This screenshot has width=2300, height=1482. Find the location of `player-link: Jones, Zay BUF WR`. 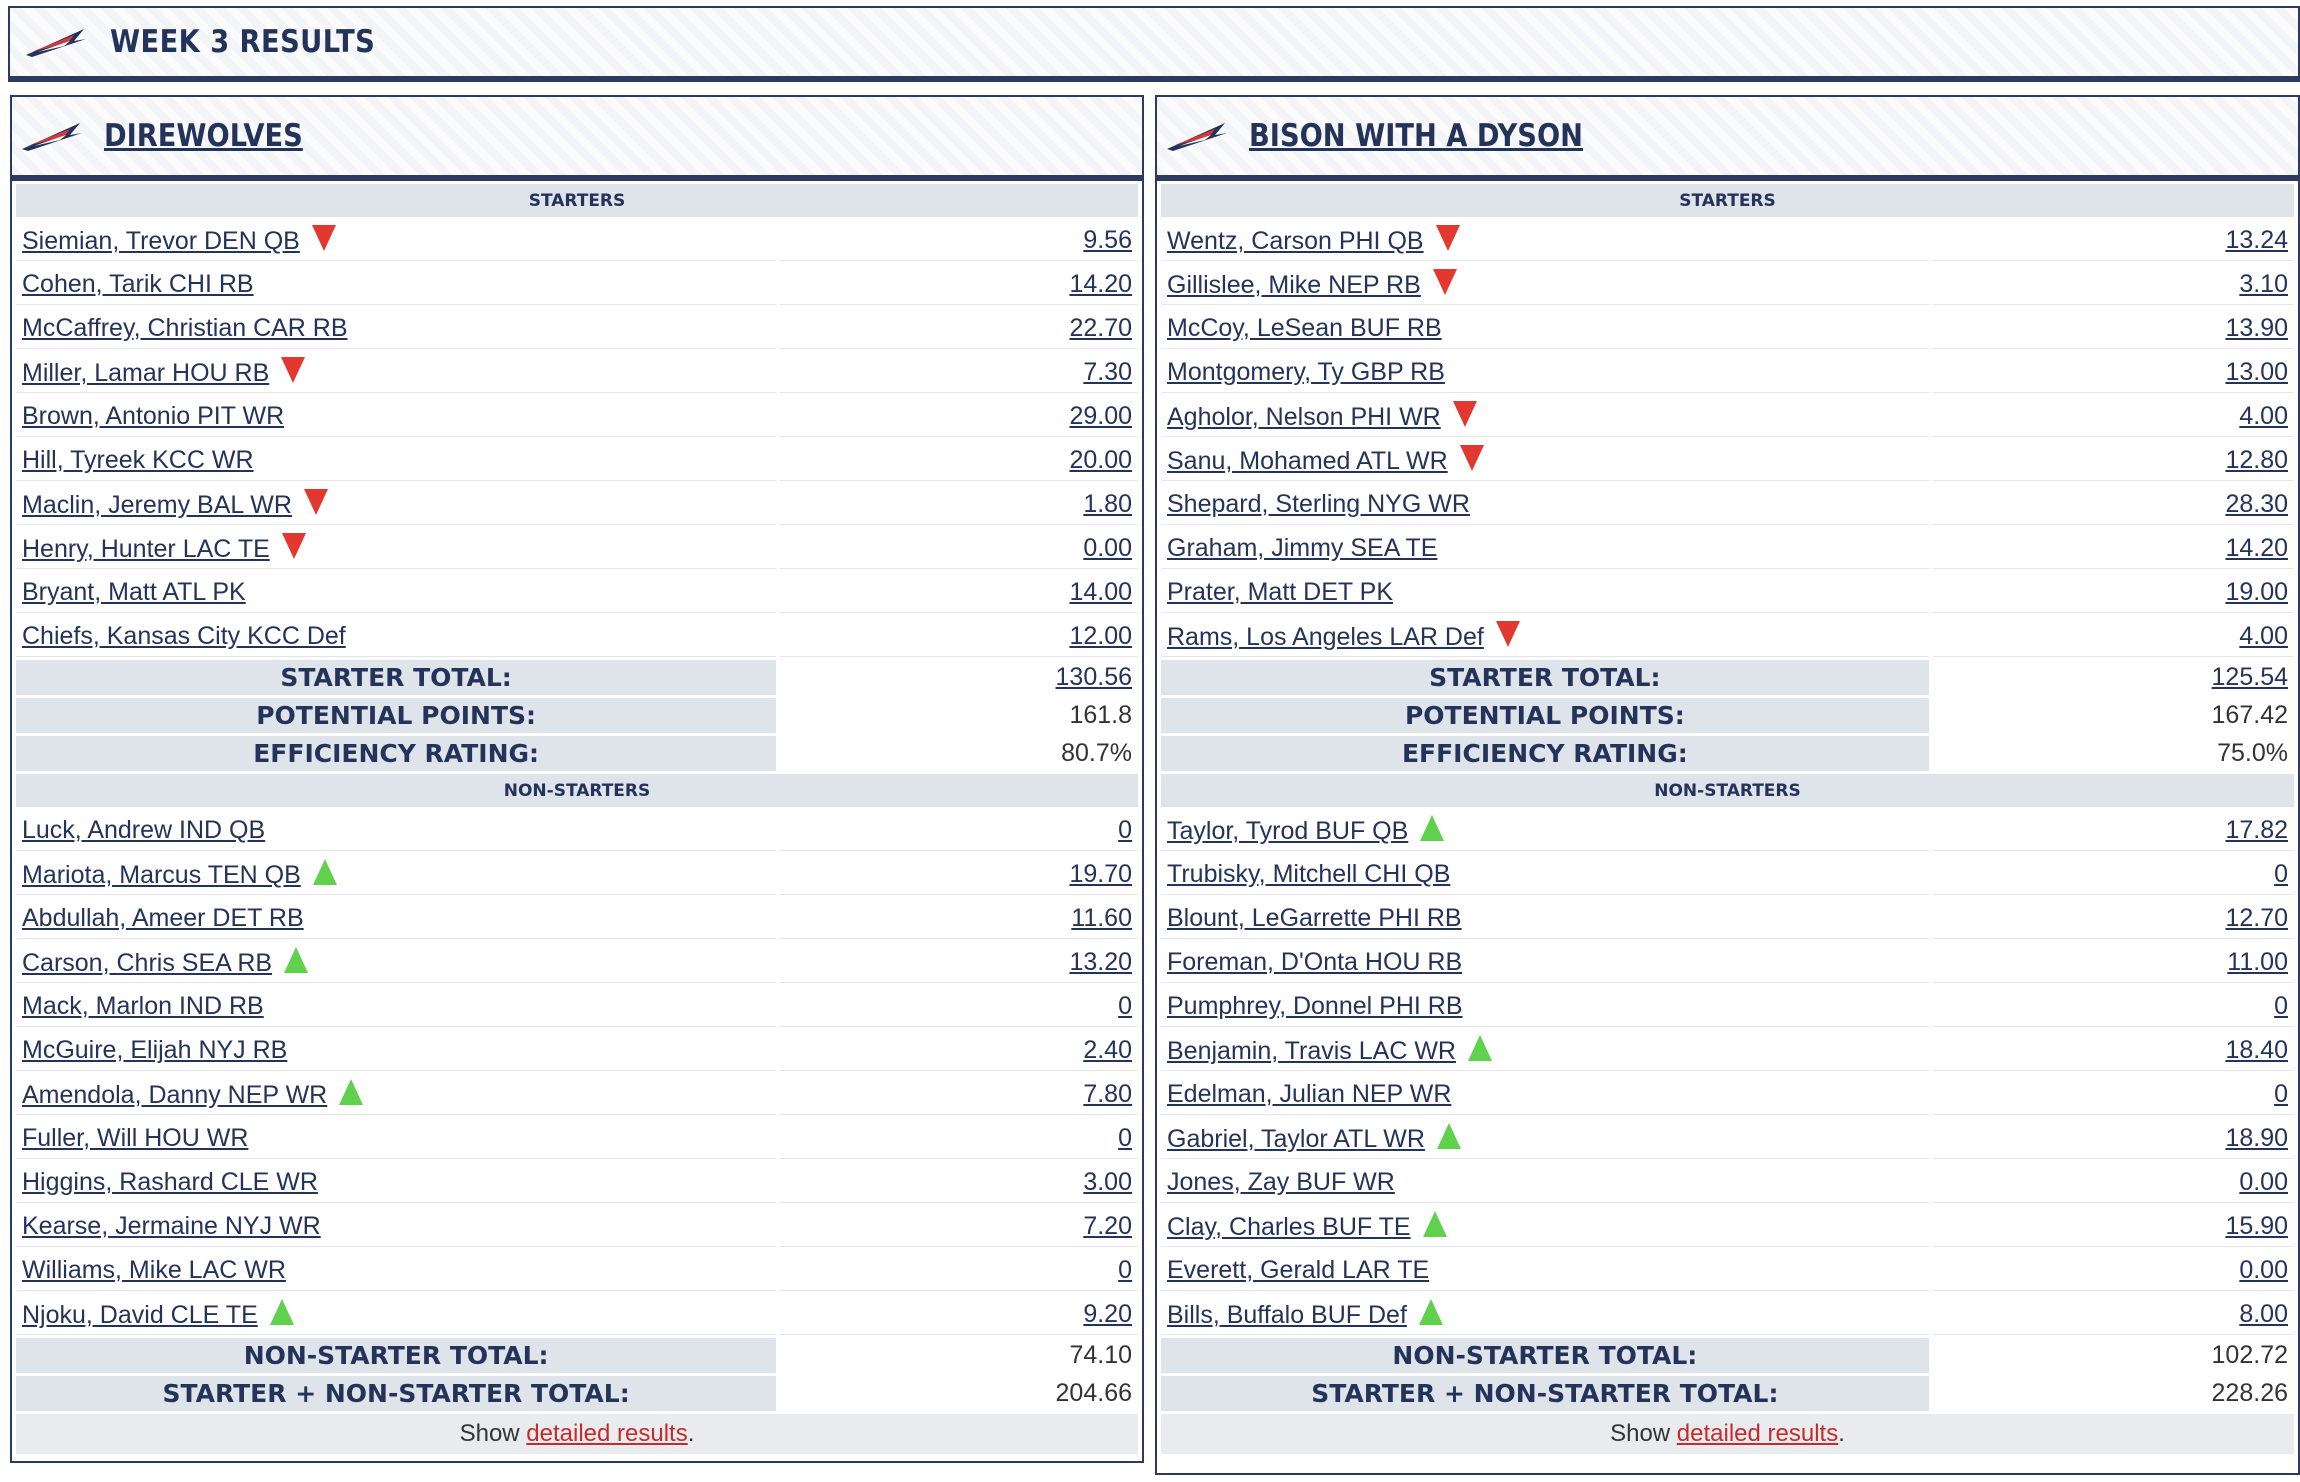

player-link: Jones, Zay BUF WR is located at coordinates (1281, 1181).